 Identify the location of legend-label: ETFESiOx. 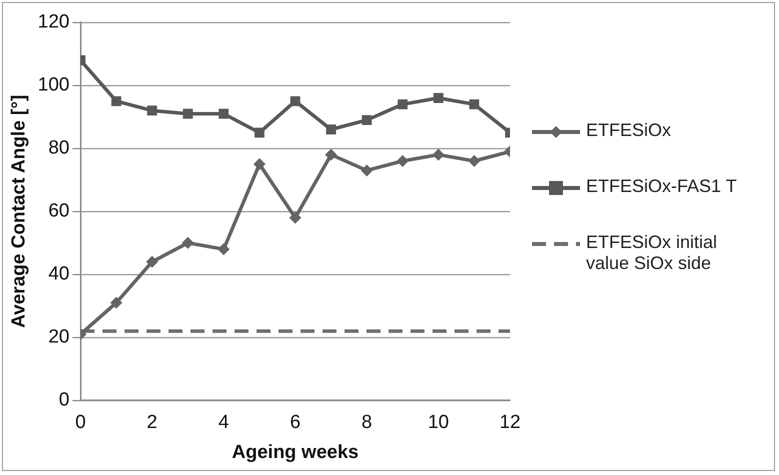
(629, 130).